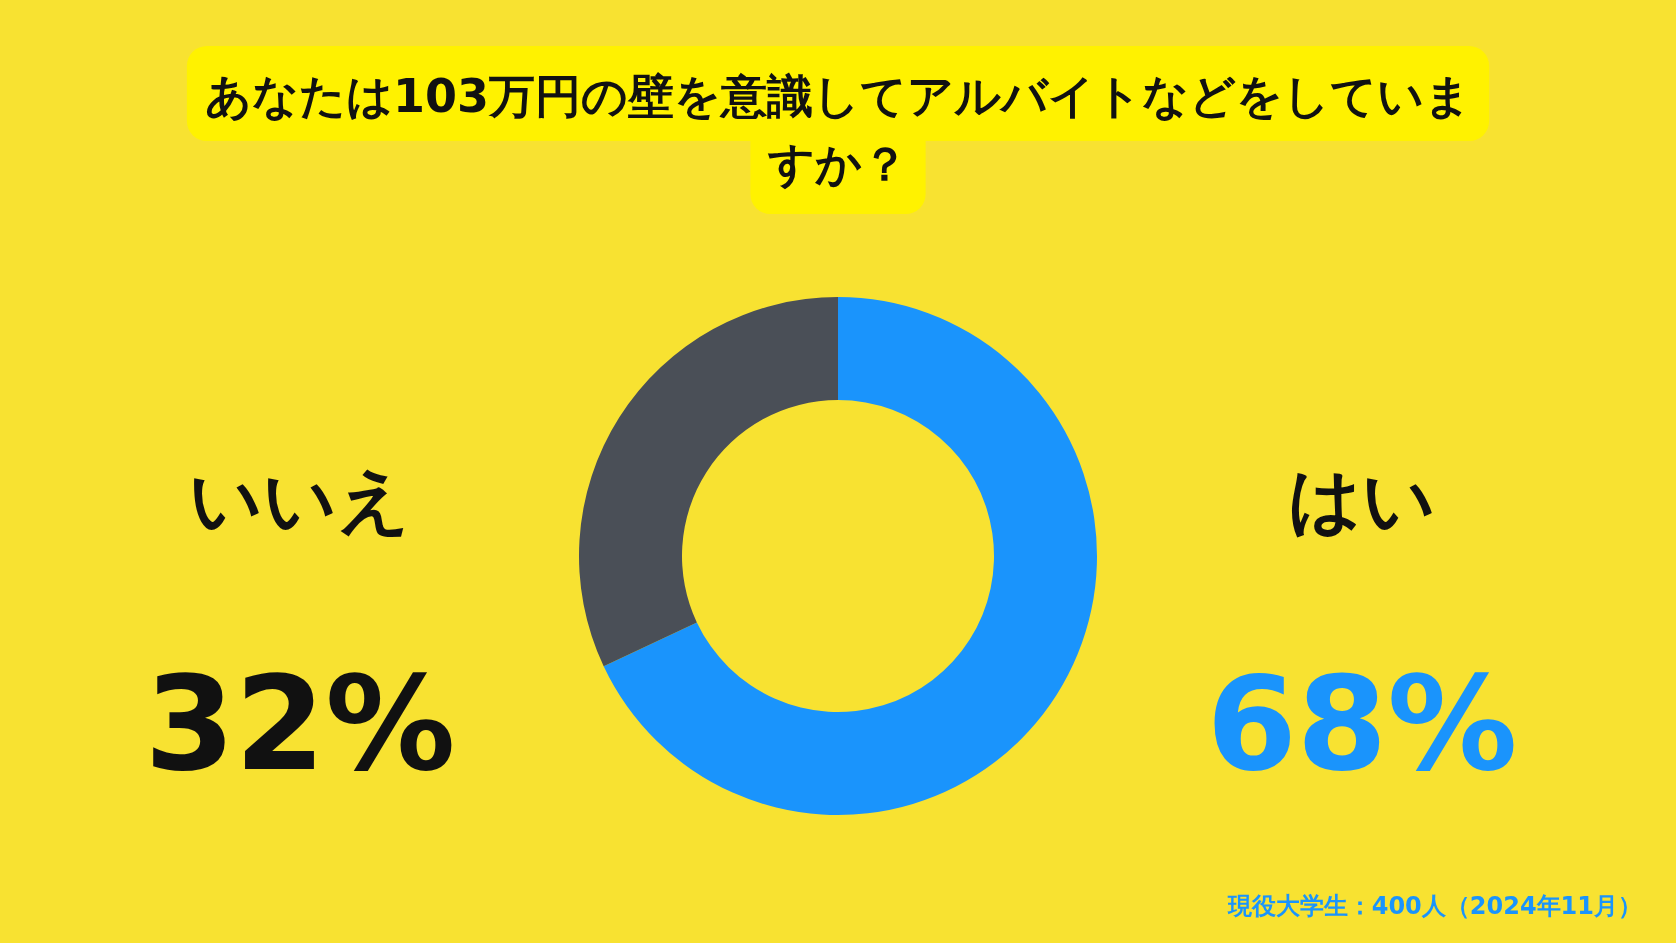 The width and height of the screenshot is (1676, 943). Describe the element at coordinates (300, 724) in the screenshot. I see `data-label: 32%` at that location.